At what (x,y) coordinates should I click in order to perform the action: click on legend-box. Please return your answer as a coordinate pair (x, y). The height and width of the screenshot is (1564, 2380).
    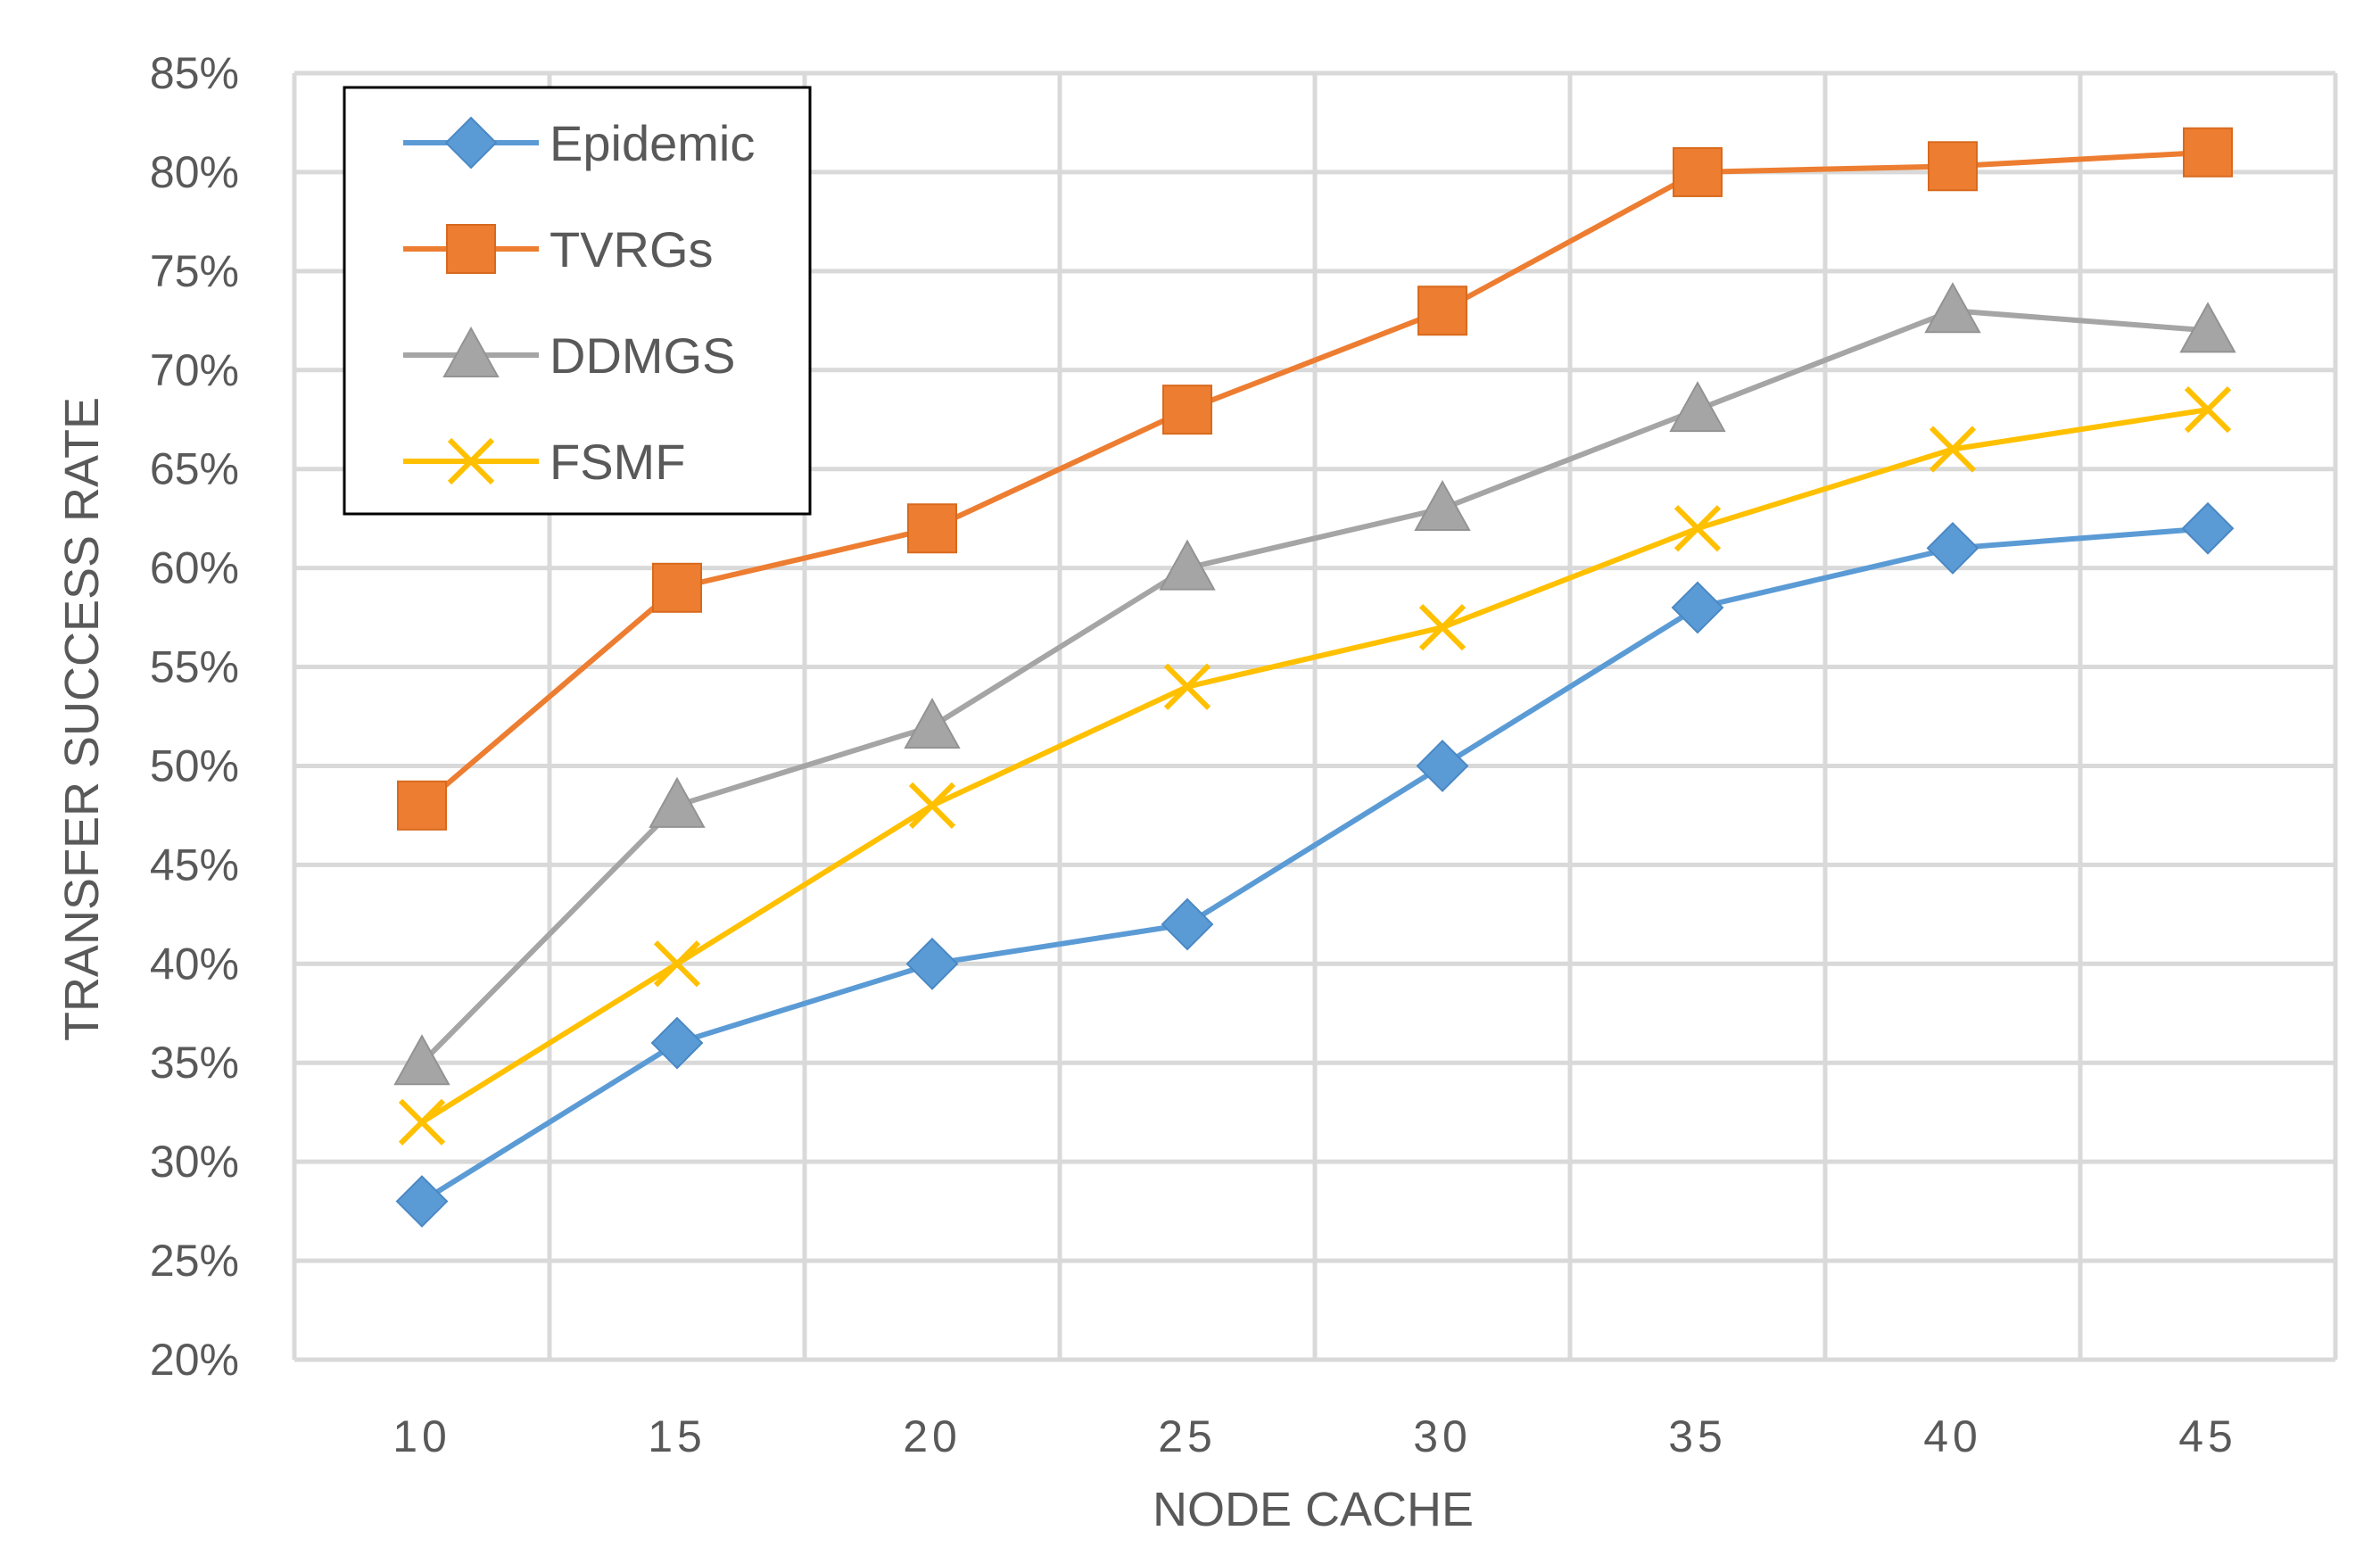
    Looking at the image, I should click on (577, 301).